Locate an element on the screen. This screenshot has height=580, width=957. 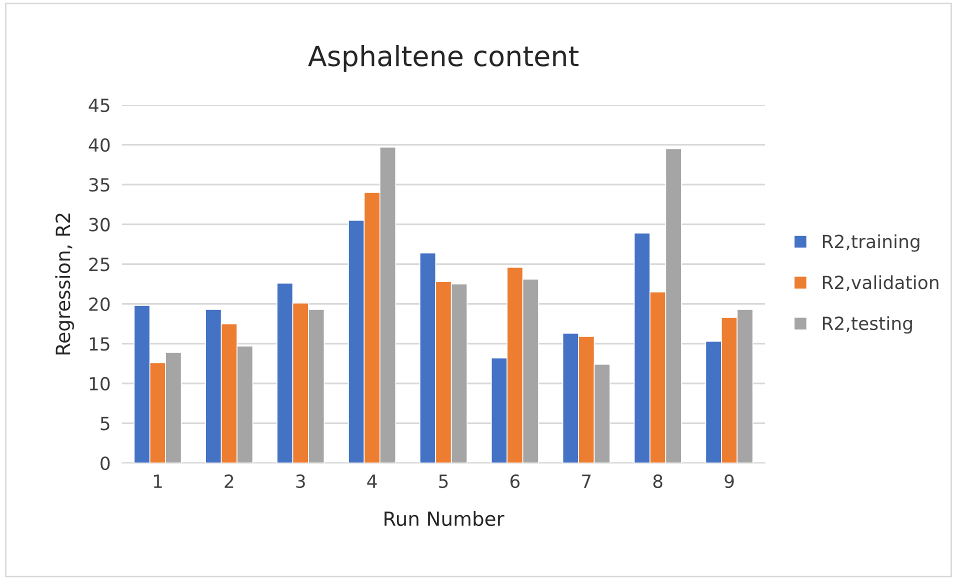
x-tick-label: 1 is located at coordinates (158, 481).